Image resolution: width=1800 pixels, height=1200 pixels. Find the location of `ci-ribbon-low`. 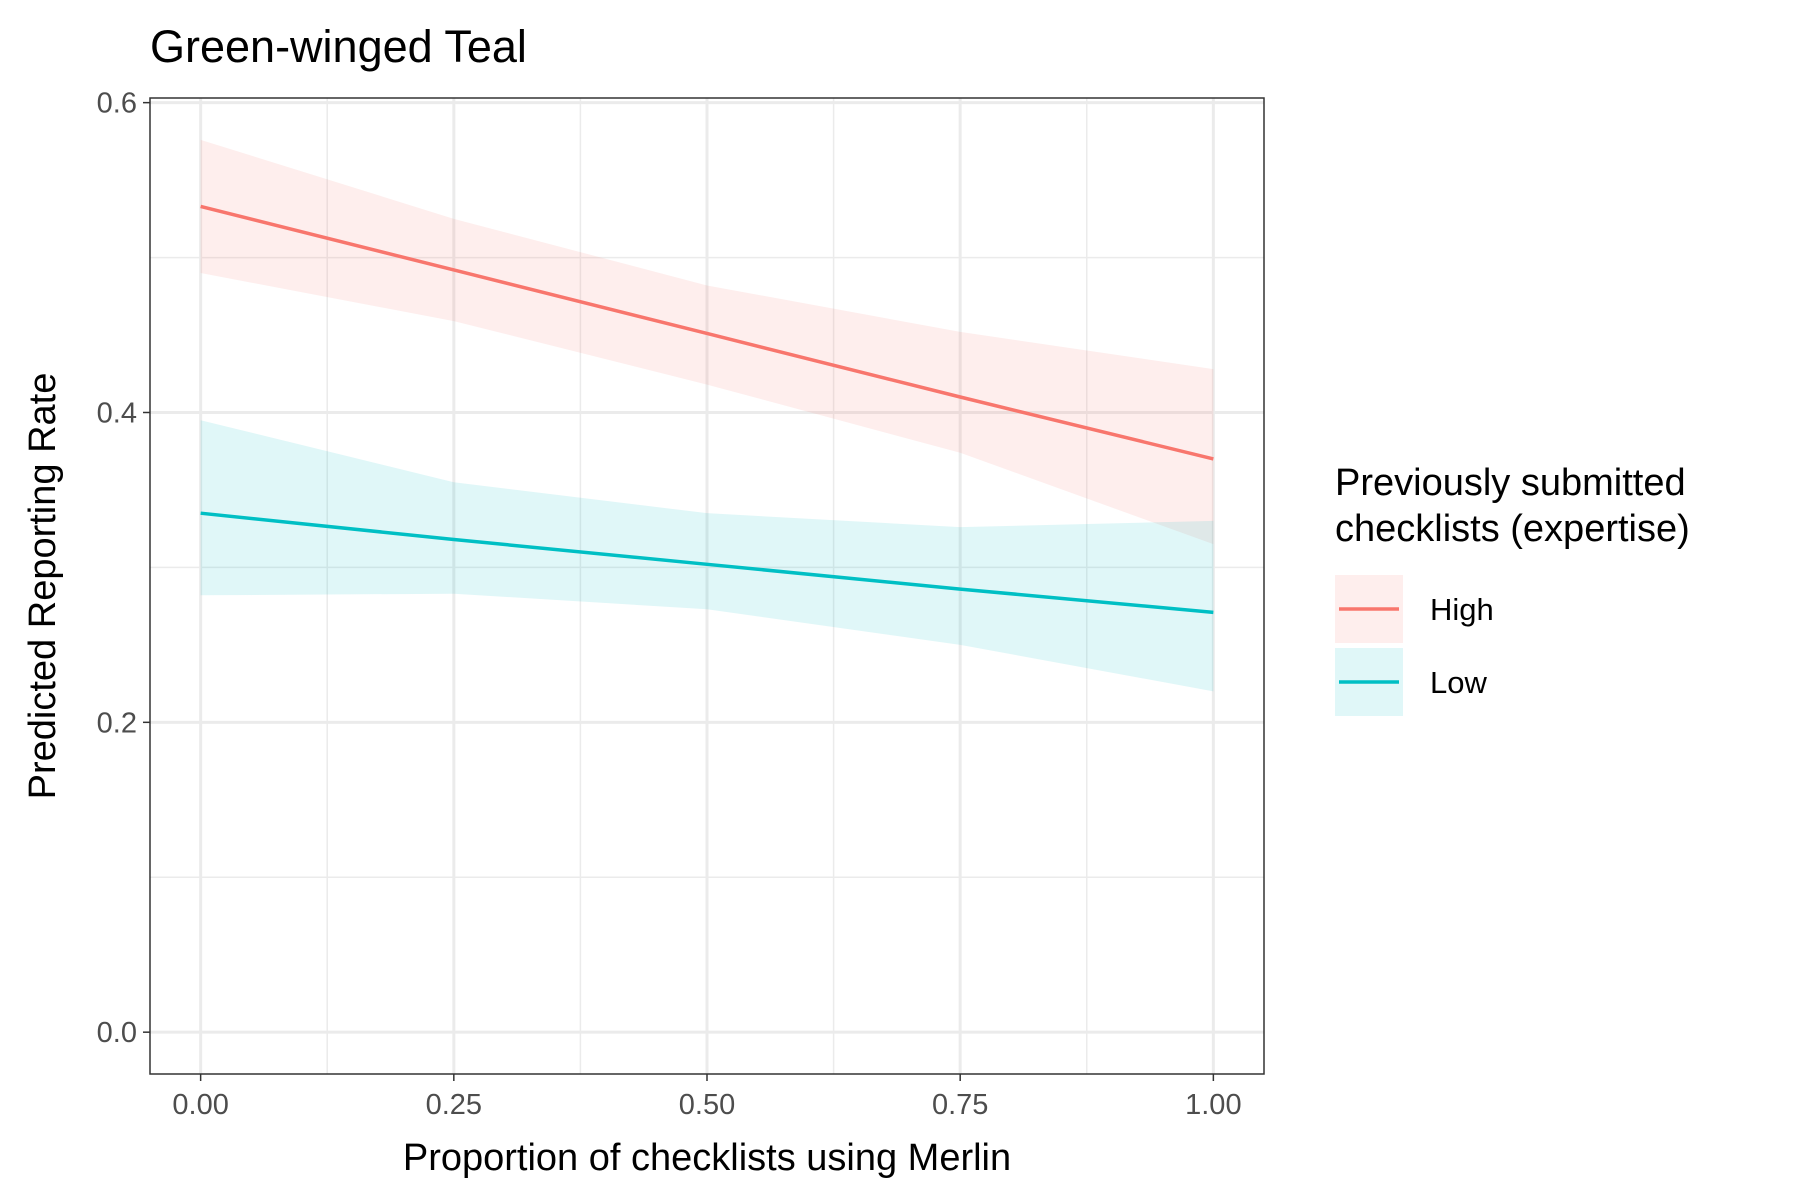

ci-ribbon-low is located at coordinates (707, 556).